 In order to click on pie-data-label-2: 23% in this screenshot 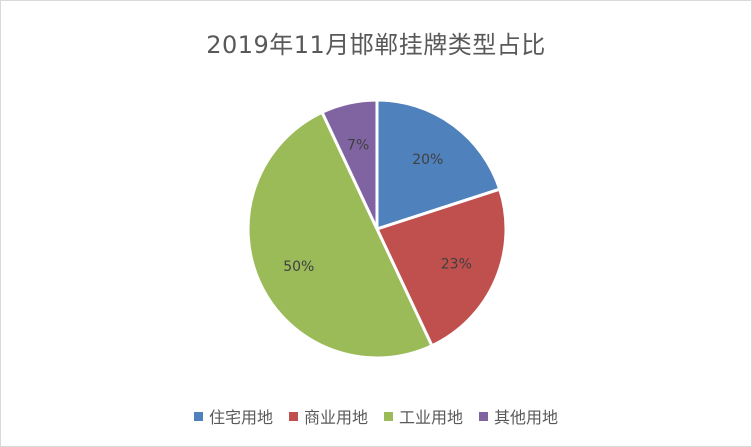, I will do `click(456, 264)`.